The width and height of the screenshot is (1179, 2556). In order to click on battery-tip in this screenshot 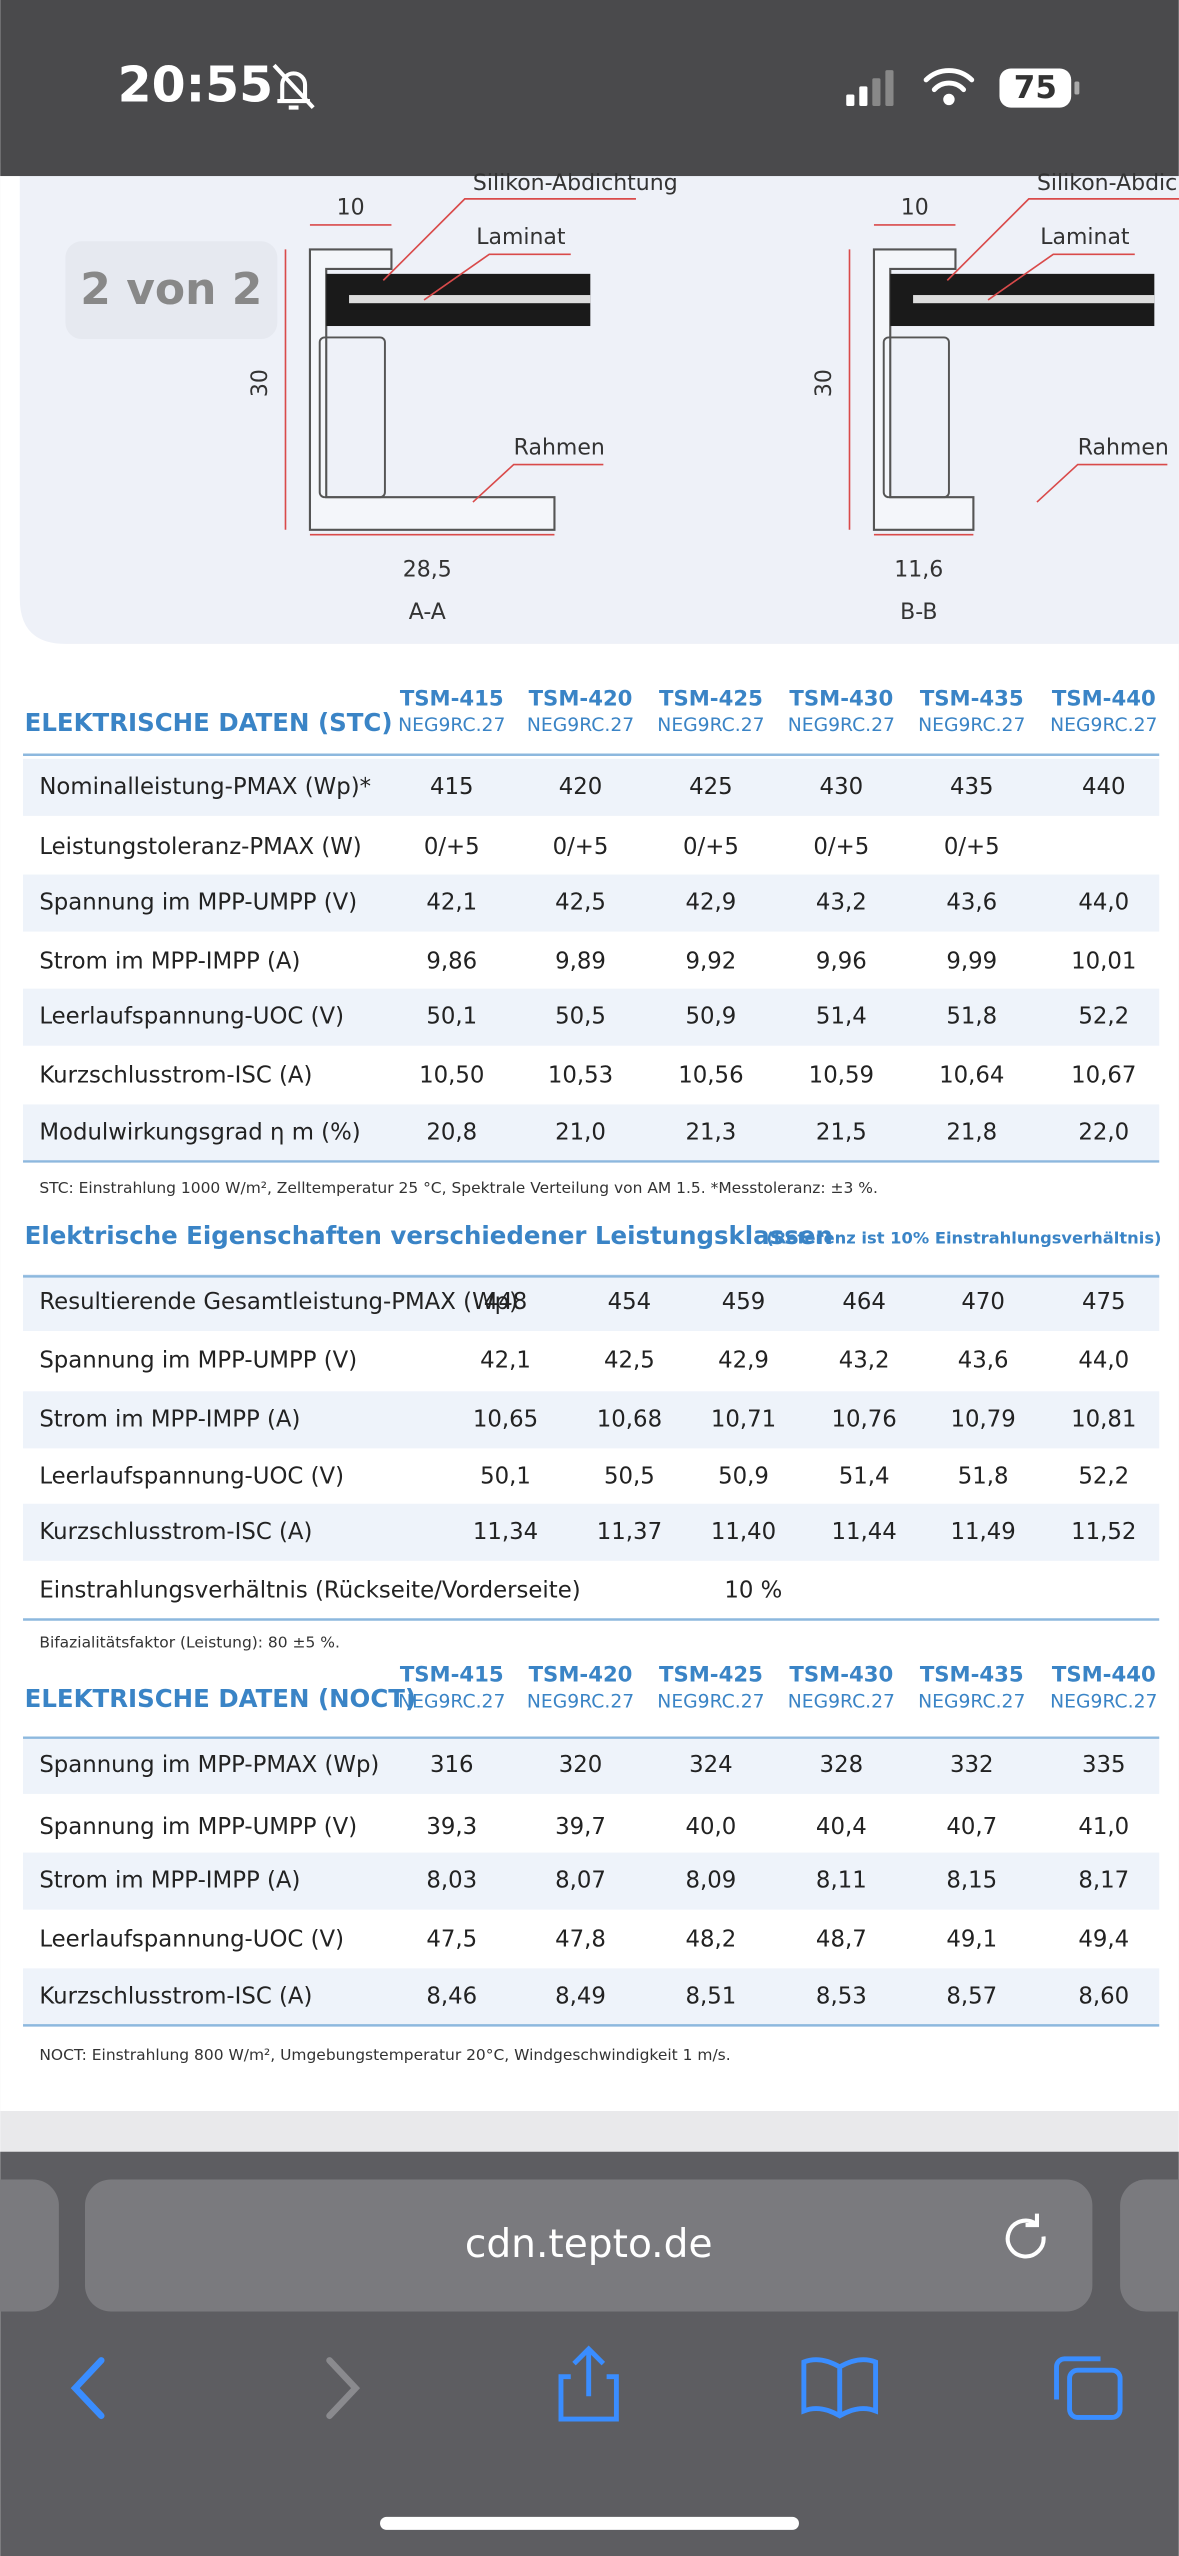, I will do `click(1077, 88)`.